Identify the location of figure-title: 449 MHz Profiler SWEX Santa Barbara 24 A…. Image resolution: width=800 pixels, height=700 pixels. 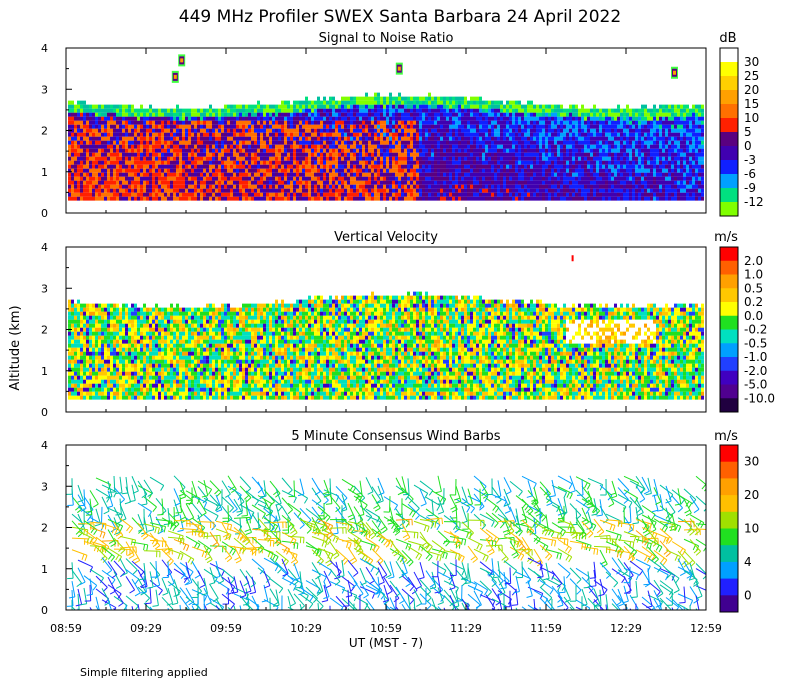
(400, 17).